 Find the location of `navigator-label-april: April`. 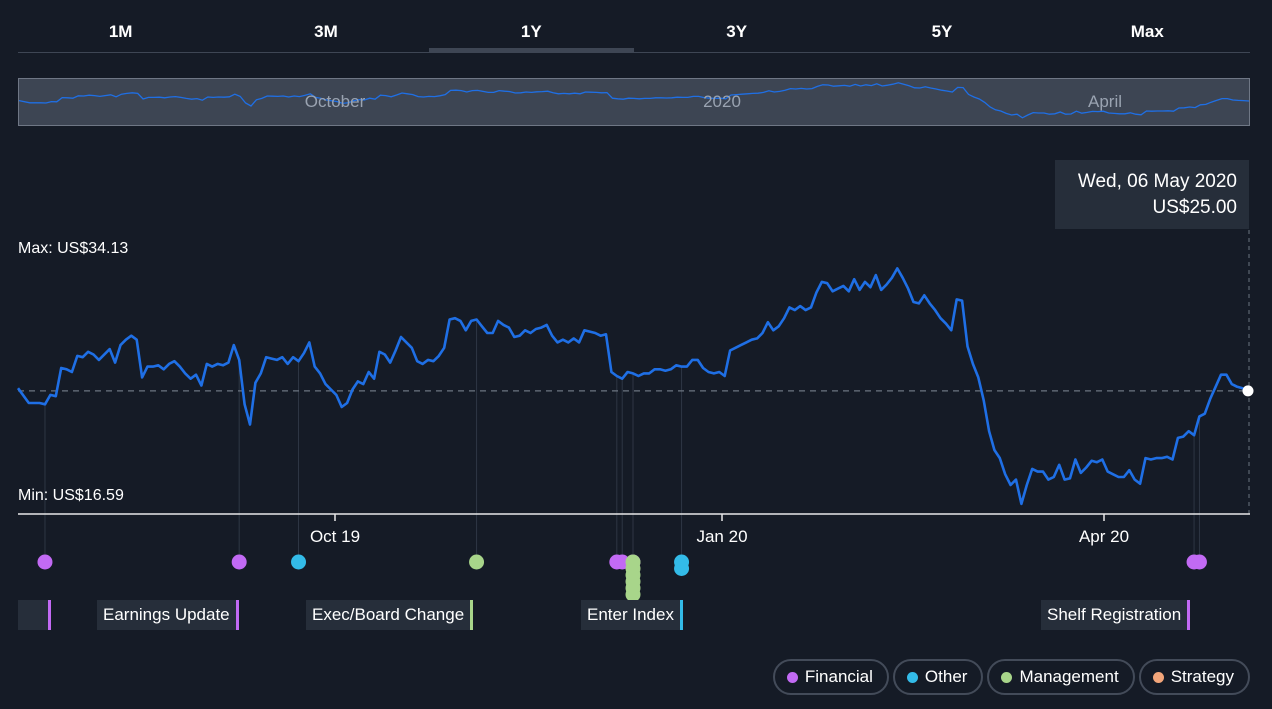

navigator-label-april: April is located at coordinates (1105, 101).